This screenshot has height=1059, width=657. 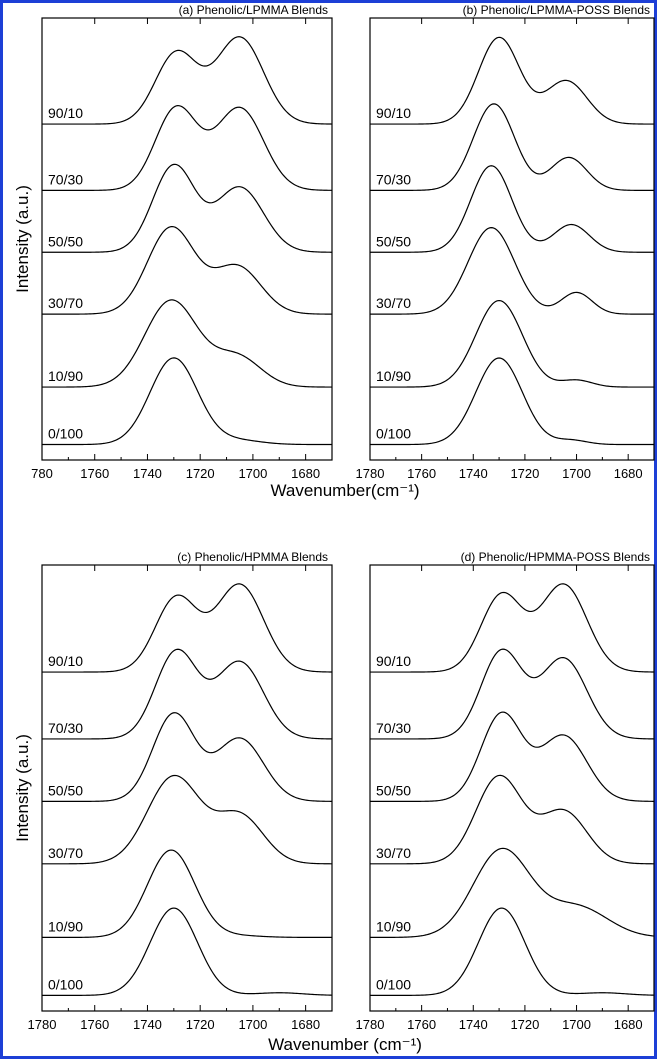 I want to click on panel-title: (b) Phenolic/LPMMA-POSS Blends, so click(x=556, y=10).